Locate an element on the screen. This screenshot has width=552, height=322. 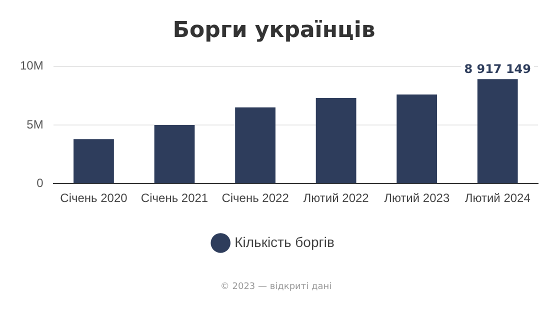
legend-label: Кількість боргів is located at coordinates (284, 242).